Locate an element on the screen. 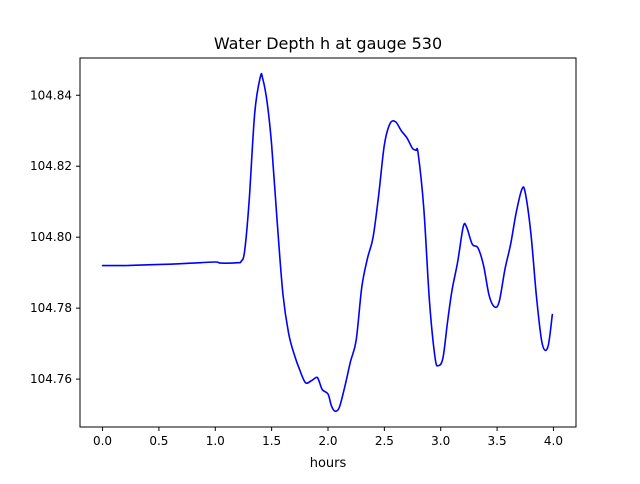 The height and width of the screenshot is (484, 640). y-axis: 104.76 104.78 104.80 104.82 104.84 is located at coordinates (55, 237).